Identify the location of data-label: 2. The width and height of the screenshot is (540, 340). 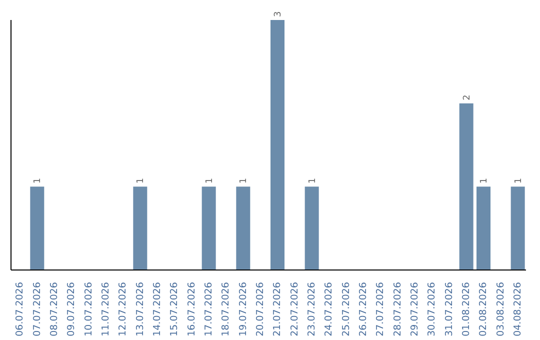
(467, 97).